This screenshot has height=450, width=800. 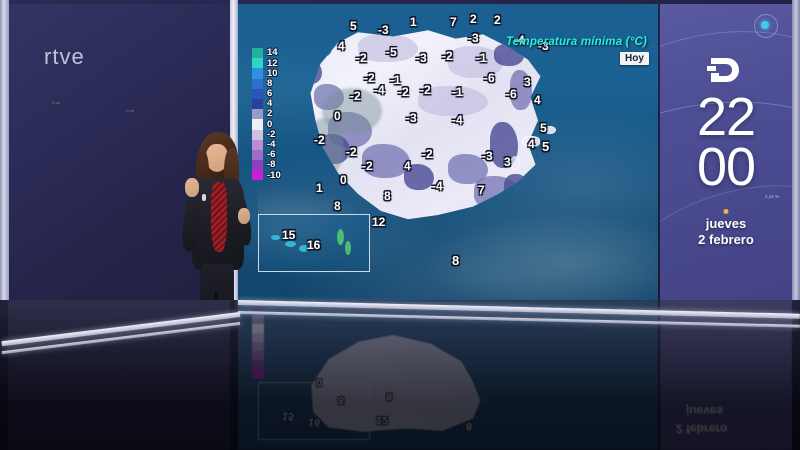 I want to click on clock-panel: 22 00 2,44 % jueves 2 febrero, so click(x=726, y=152).